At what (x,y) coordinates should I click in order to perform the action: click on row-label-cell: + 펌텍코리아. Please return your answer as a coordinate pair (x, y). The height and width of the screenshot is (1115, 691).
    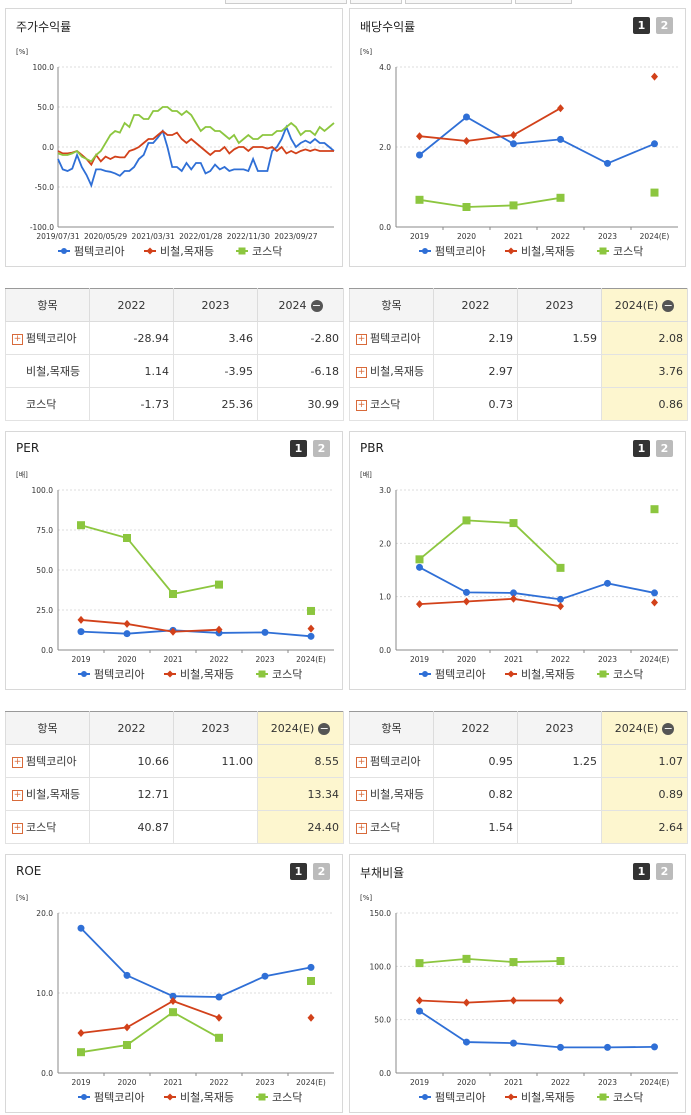
    Looking at the image, I should click on (391, 338).